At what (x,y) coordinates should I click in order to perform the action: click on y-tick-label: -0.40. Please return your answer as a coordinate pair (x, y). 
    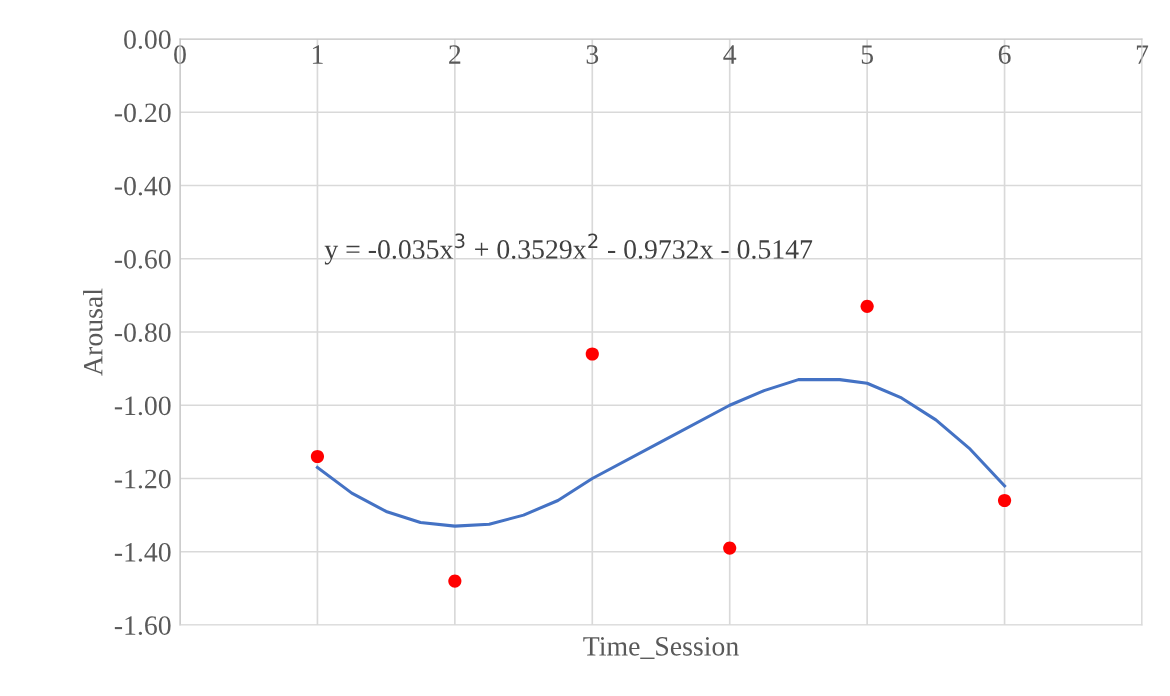
    Looking at the image, I should click on (142, 186).